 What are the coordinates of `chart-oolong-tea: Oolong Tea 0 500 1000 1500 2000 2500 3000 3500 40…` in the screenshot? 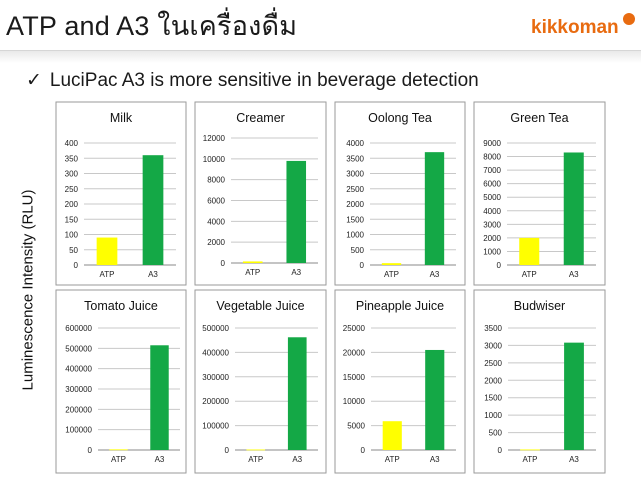 It's located at (400, 193).